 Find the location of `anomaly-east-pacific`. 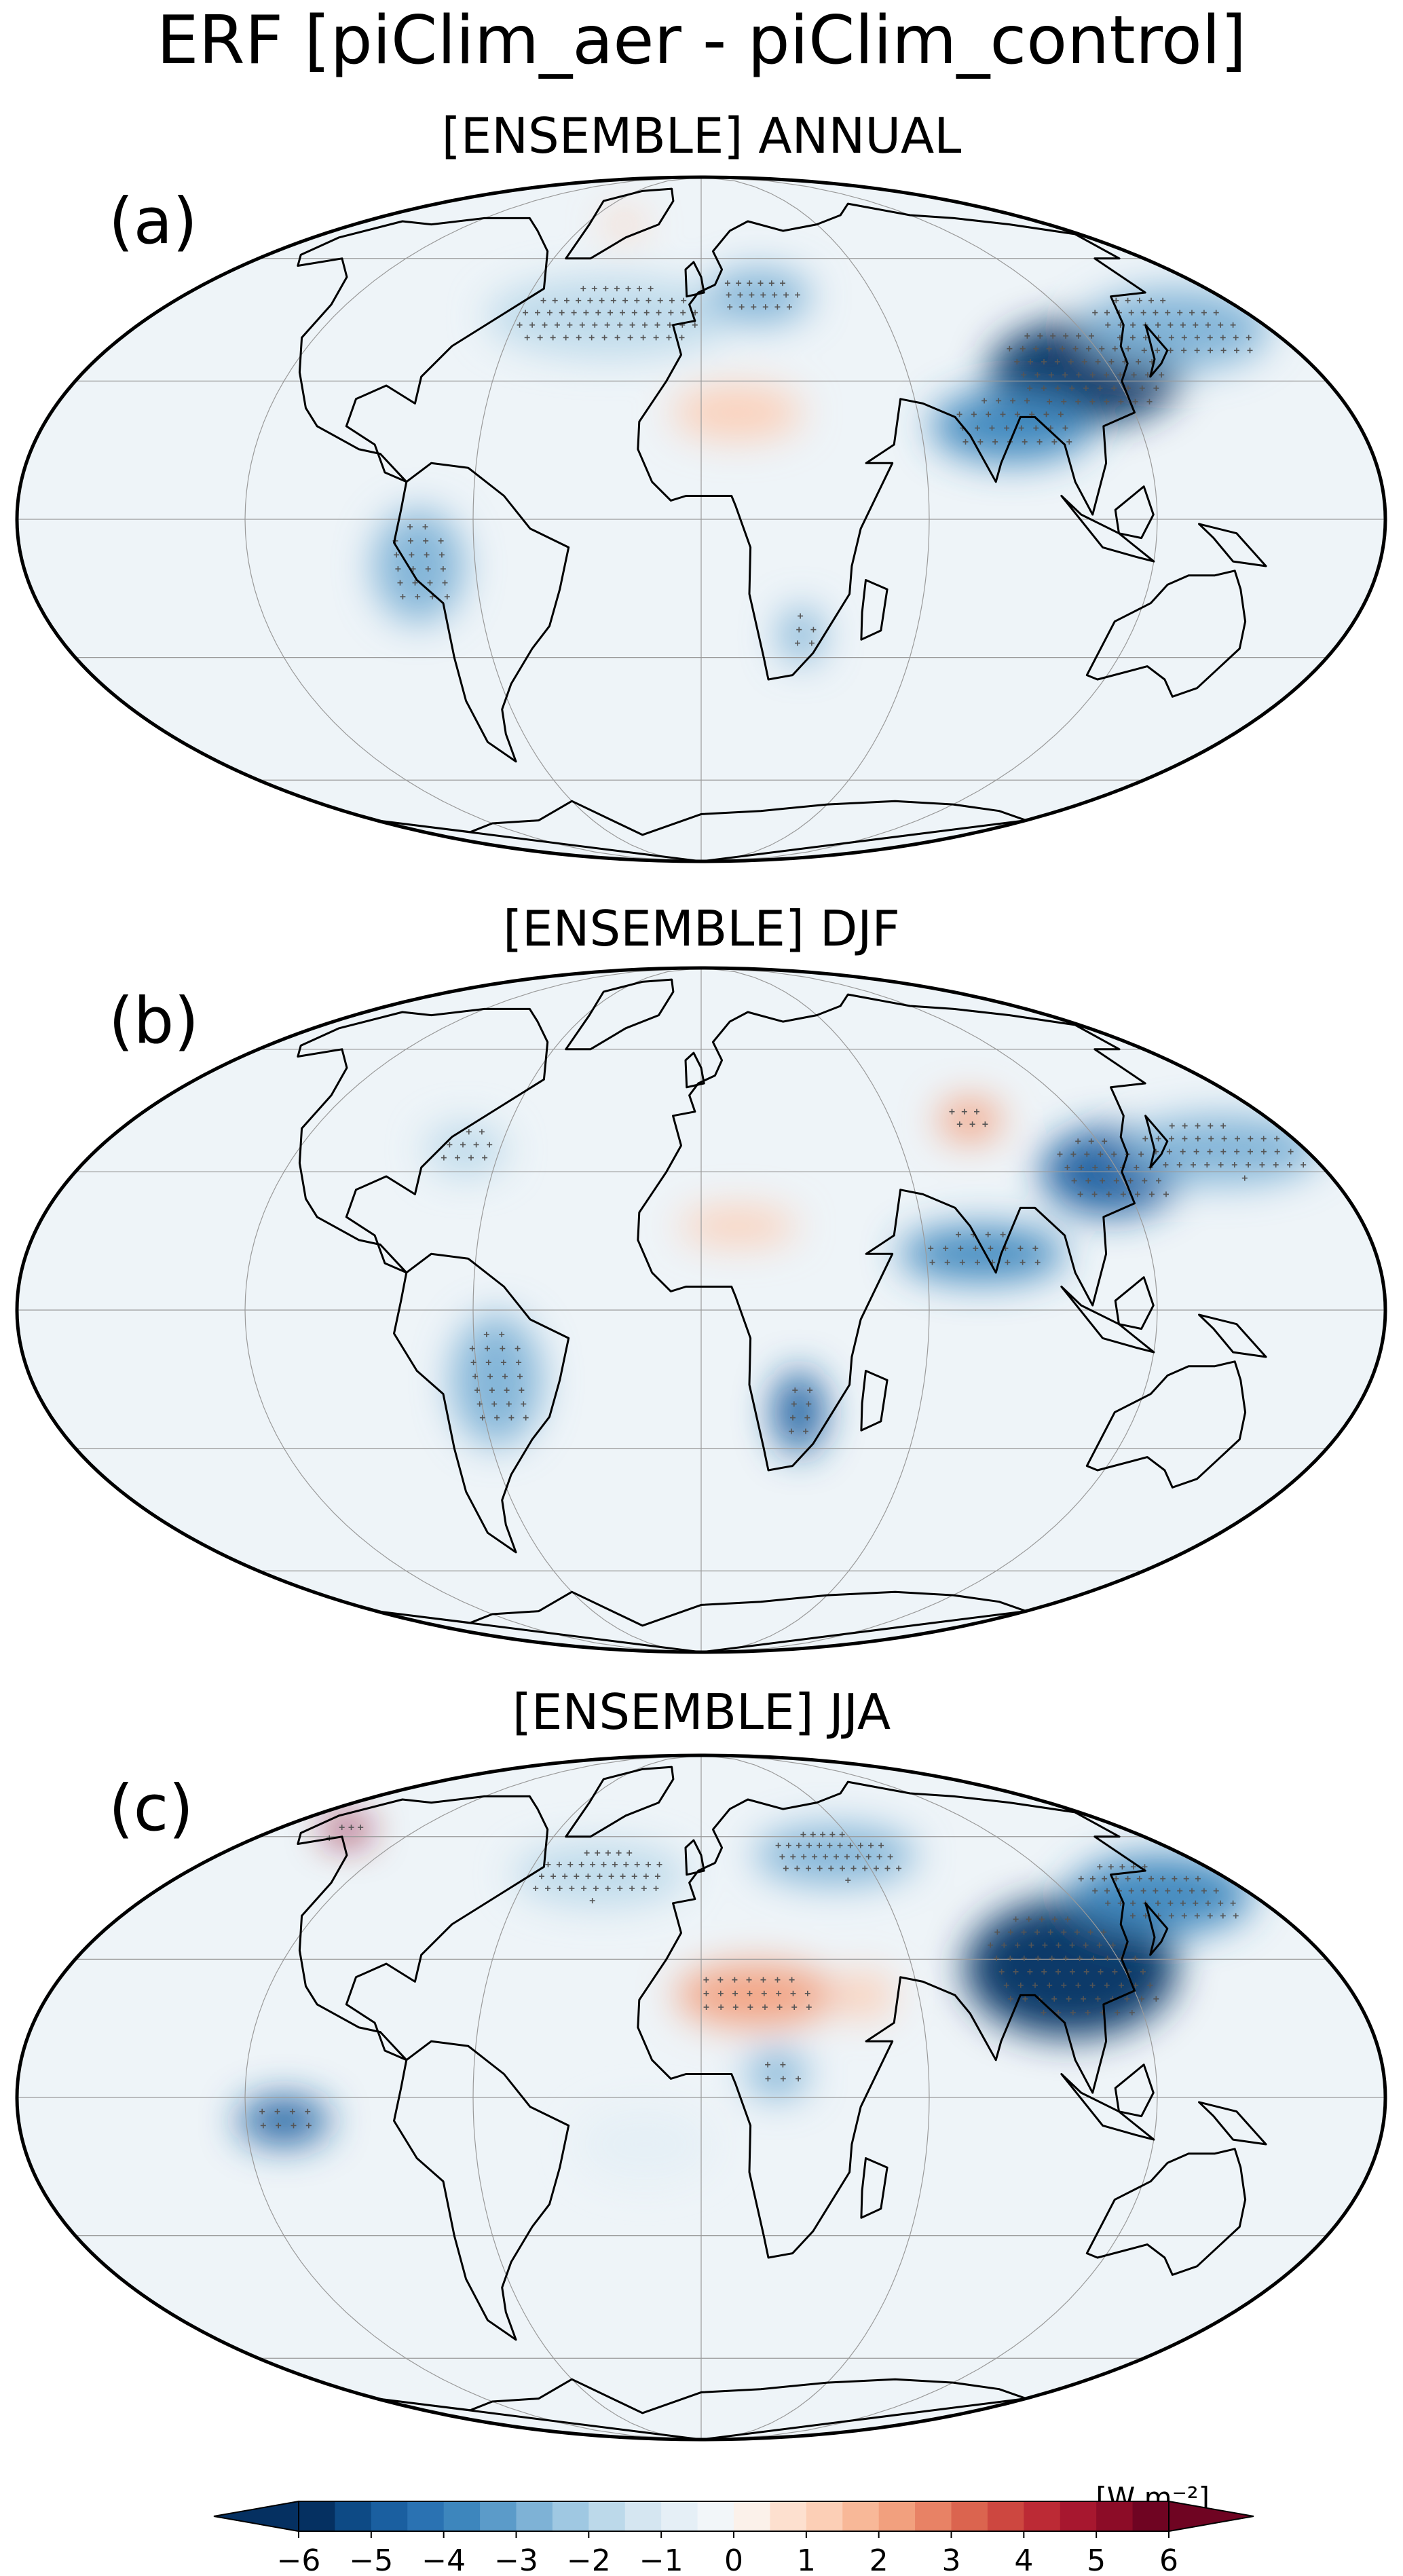

anomaly-east-pacific is located at coordinates (284, 2121).